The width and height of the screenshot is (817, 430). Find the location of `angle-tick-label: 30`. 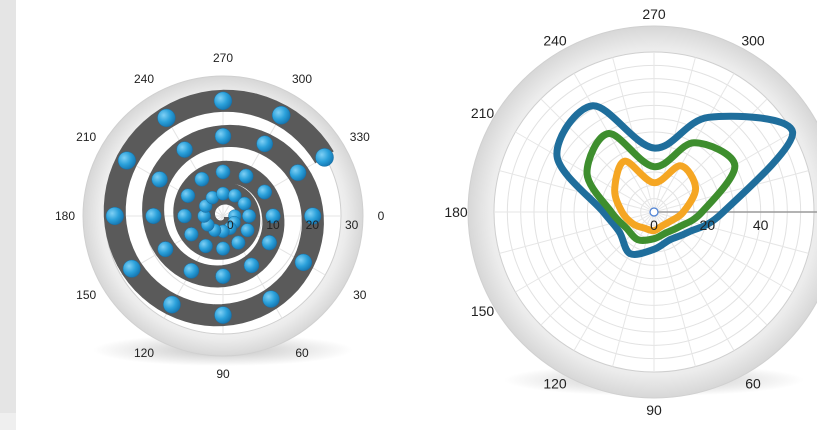

angle-tick-label: 30 is located at coordinates (360, 295).